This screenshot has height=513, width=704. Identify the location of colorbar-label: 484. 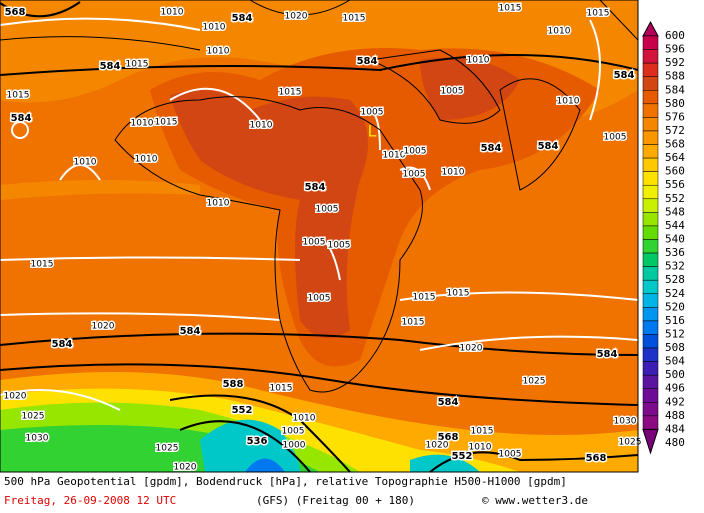
(675, 428).